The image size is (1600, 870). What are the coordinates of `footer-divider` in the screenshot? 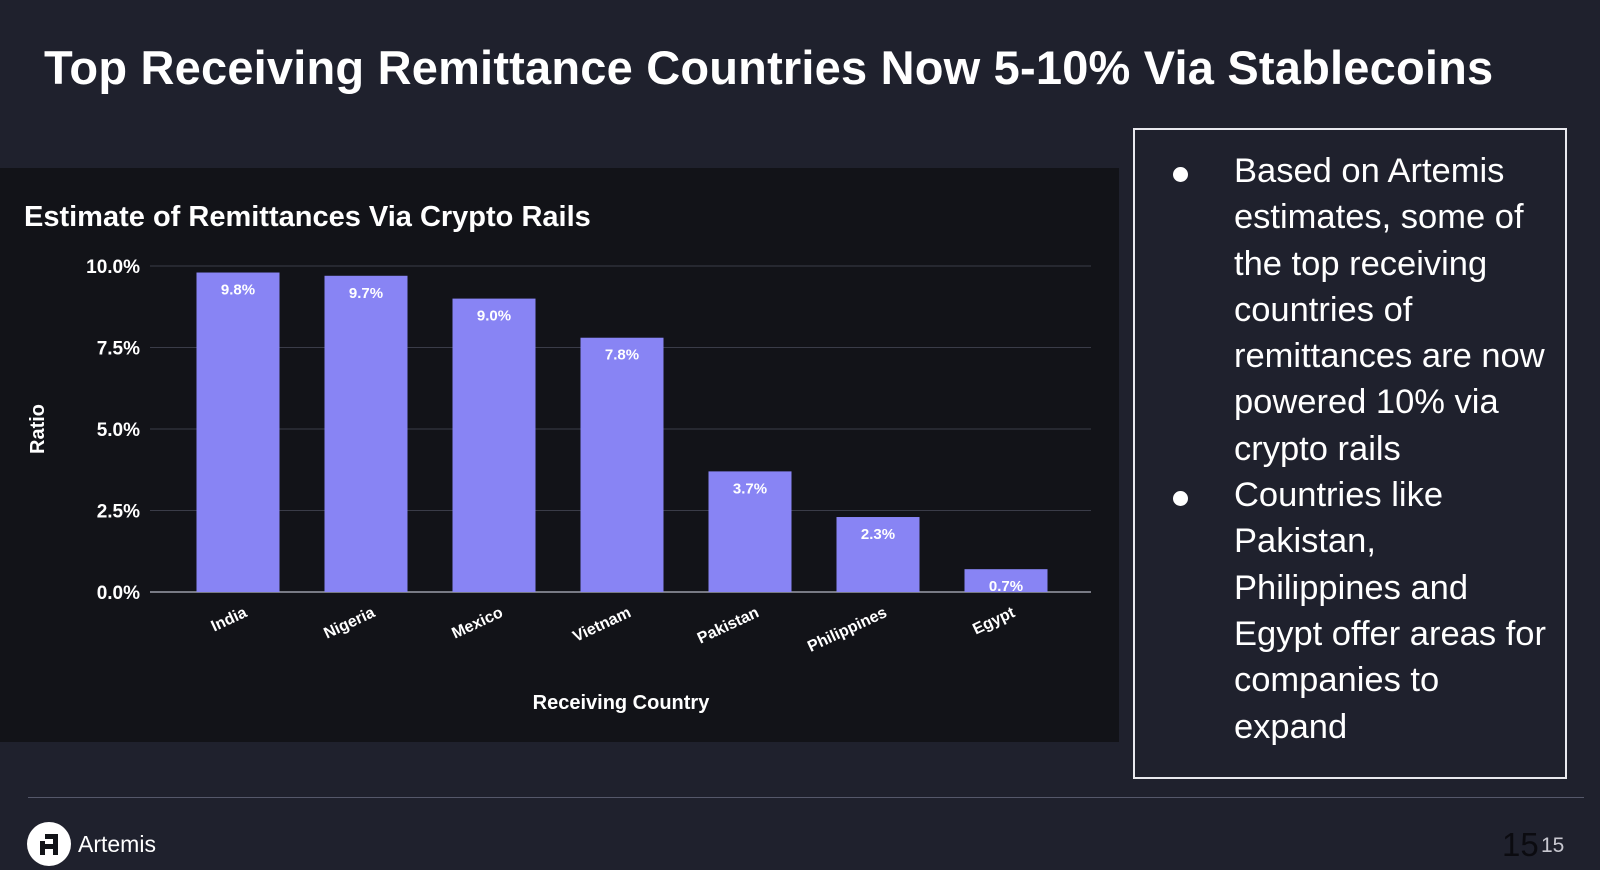 It's located at (806, 797).